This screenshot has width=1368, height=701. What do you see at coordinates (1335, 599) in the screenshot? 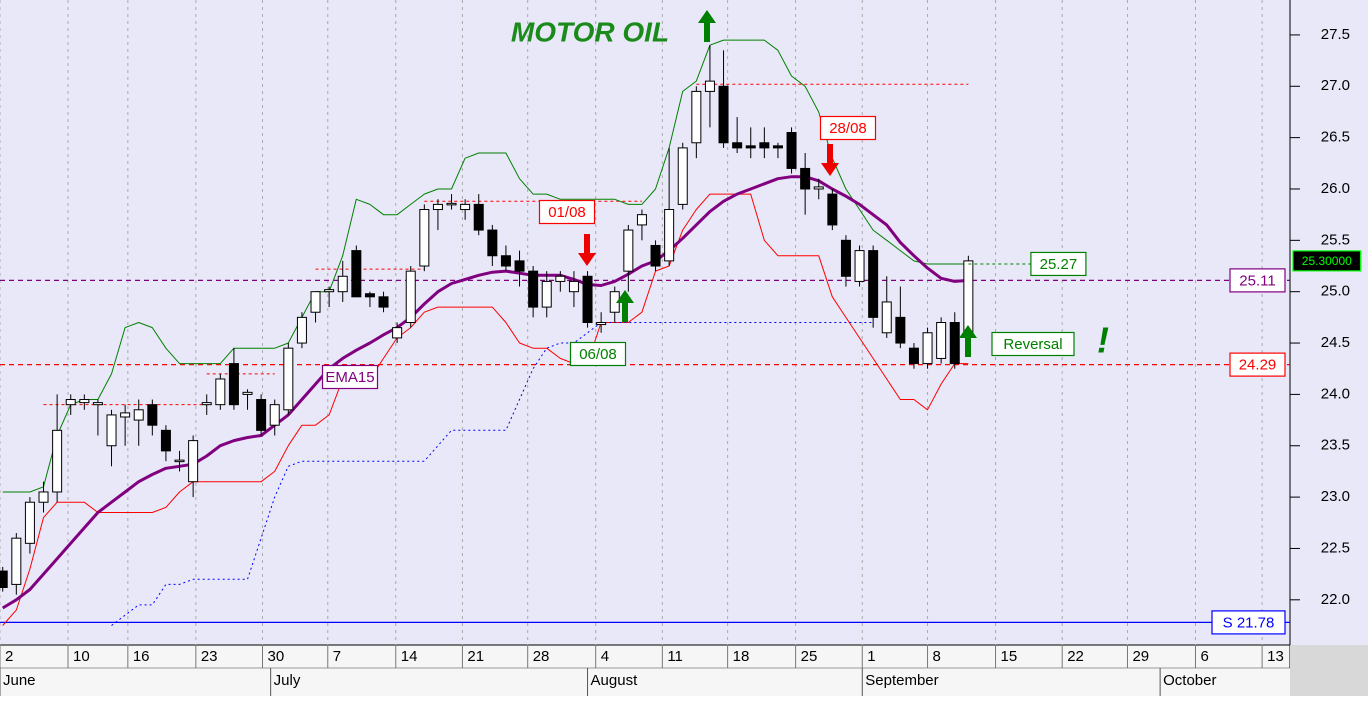
I see `y-tick-label: 22.0` at bounding box center [1335, 599].